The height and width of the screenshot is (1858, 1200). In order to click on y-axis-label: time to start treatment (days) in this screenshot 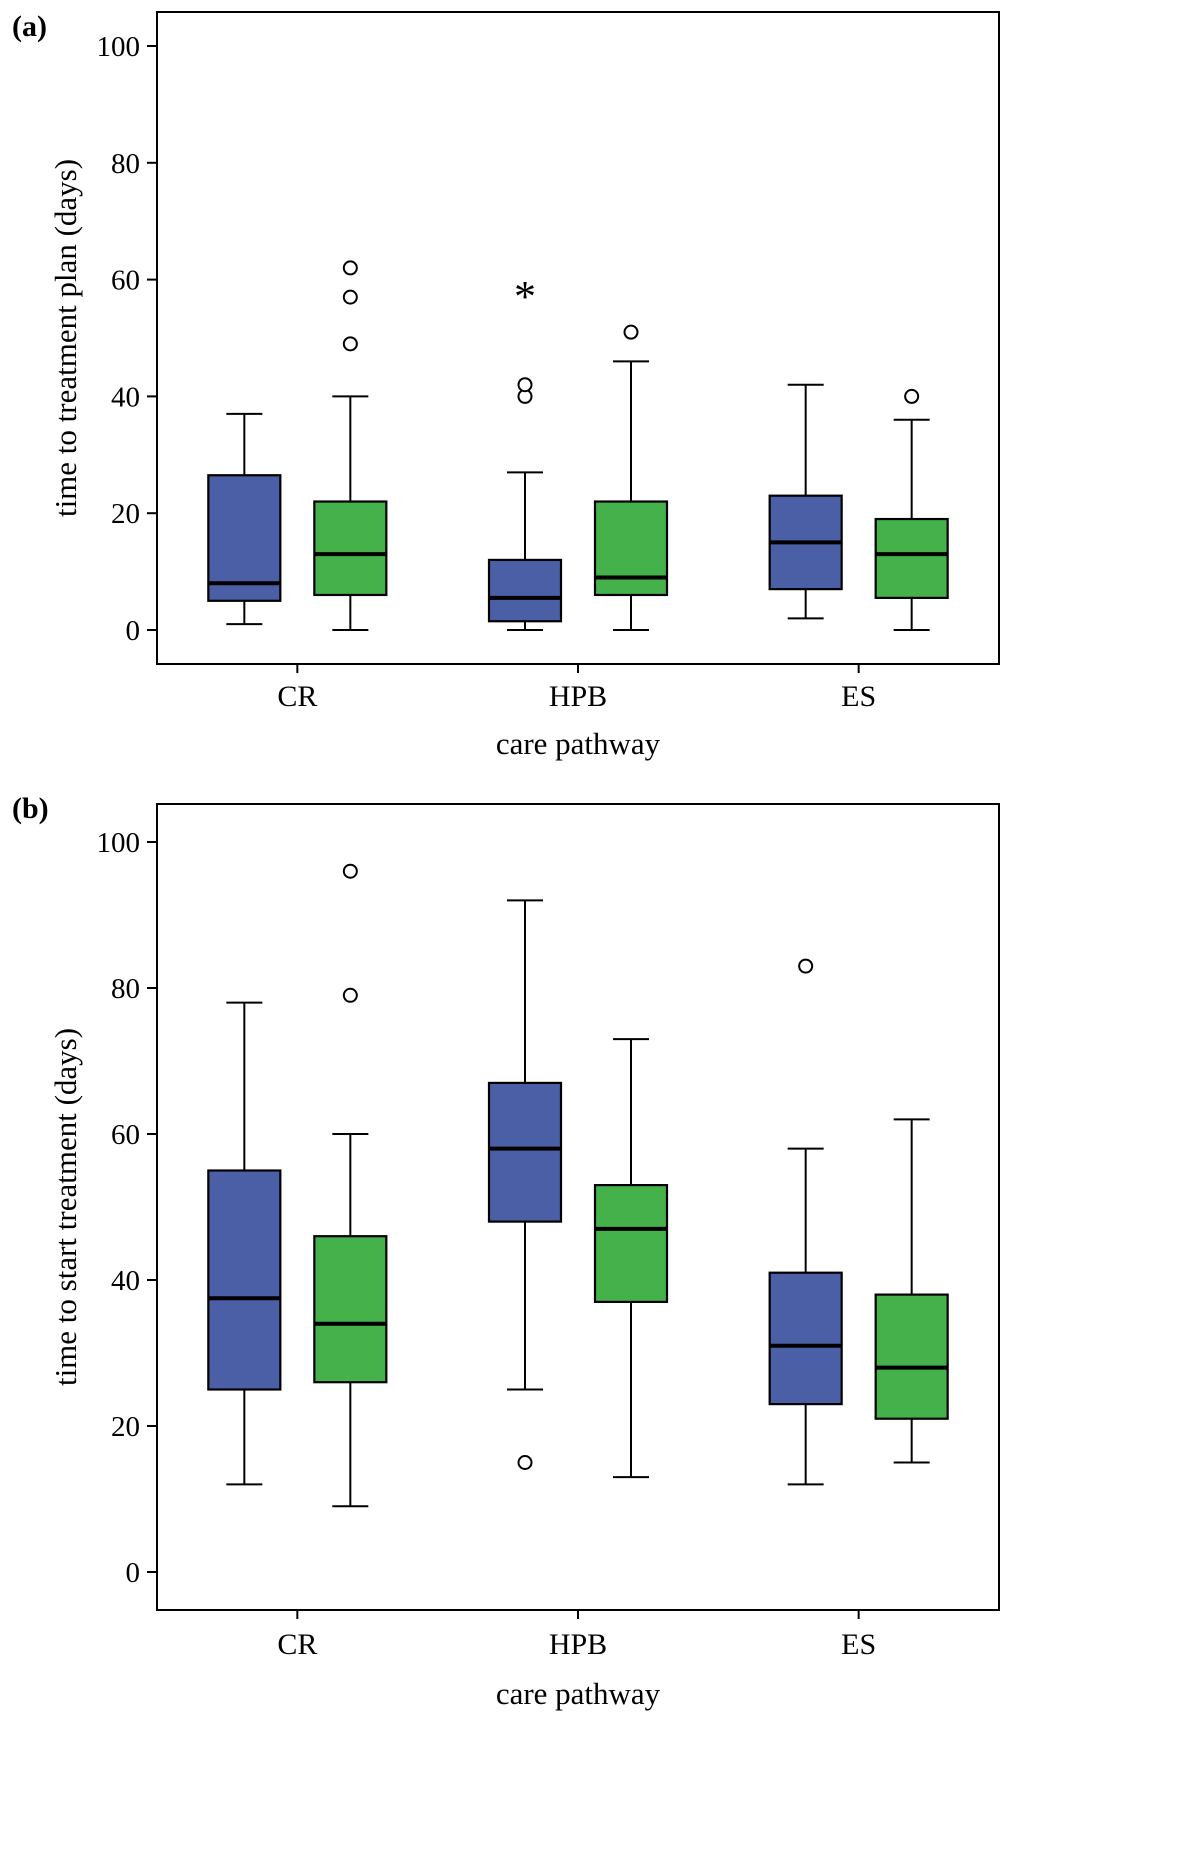, I will do `click(65, 1207)`.